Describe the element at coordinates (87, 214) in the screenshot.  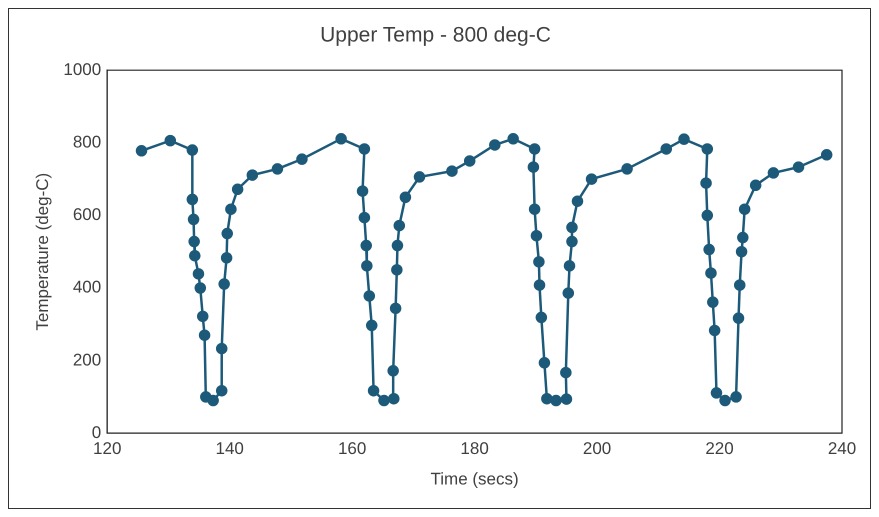
I see `y-tick-label: 600` at that location.